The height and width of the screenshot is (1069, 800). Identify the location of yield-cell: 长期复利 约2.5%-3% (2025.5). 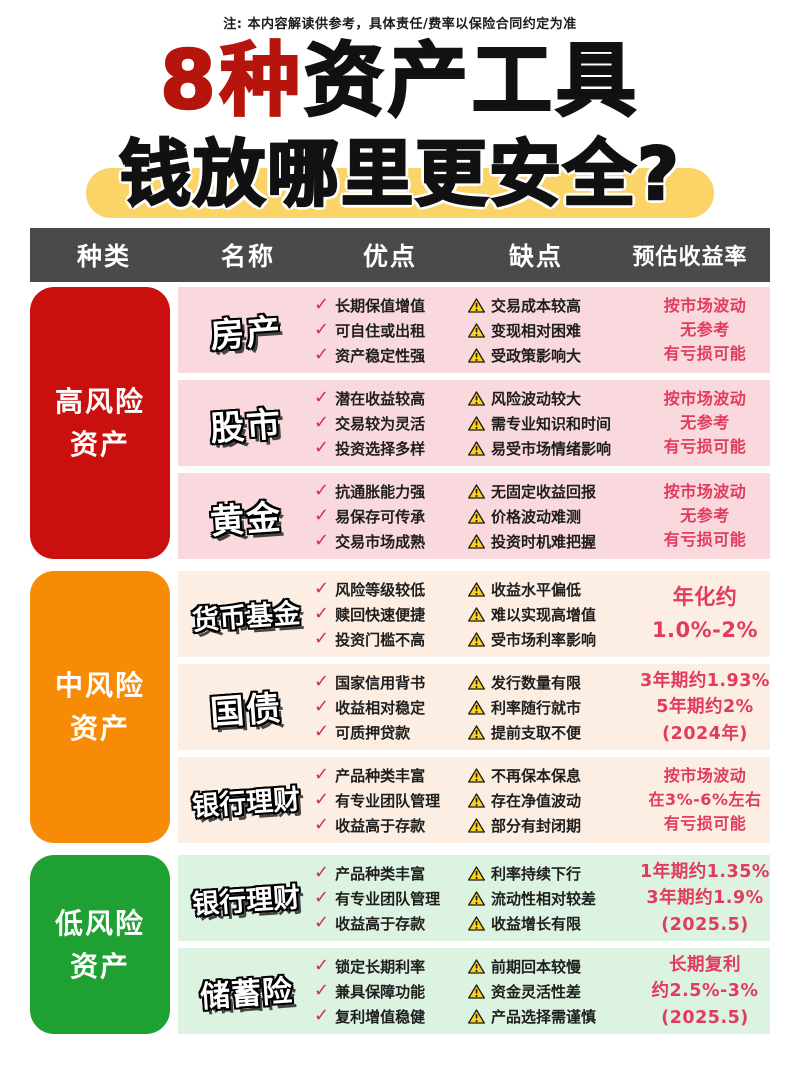
(705, 991).